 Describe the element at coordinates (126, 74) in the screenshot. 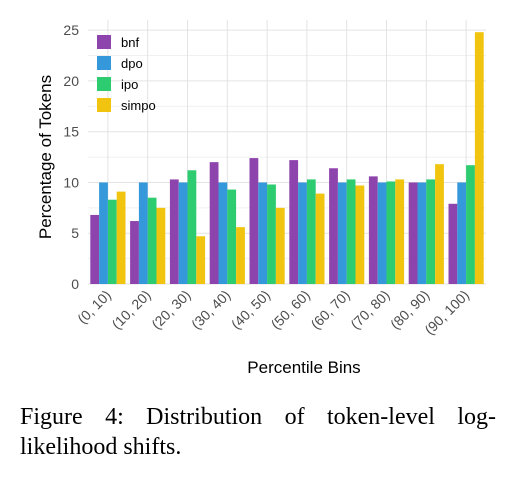

I see `legend: bnf dpo ipo simpo` at that location.